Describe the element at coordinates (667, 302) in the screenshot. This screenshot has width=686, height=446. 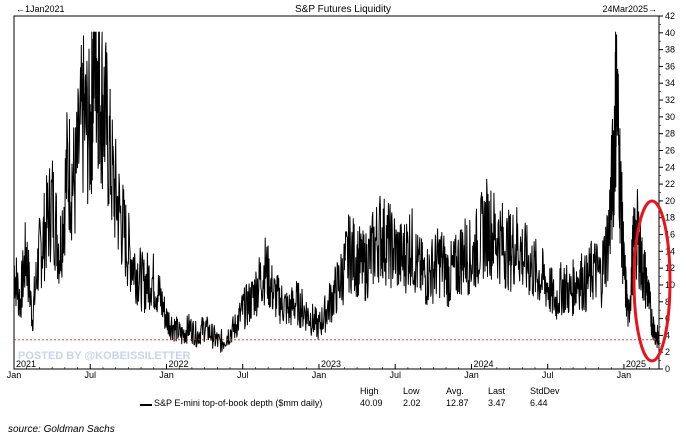
I see `y-tick-label: 8` at that location.